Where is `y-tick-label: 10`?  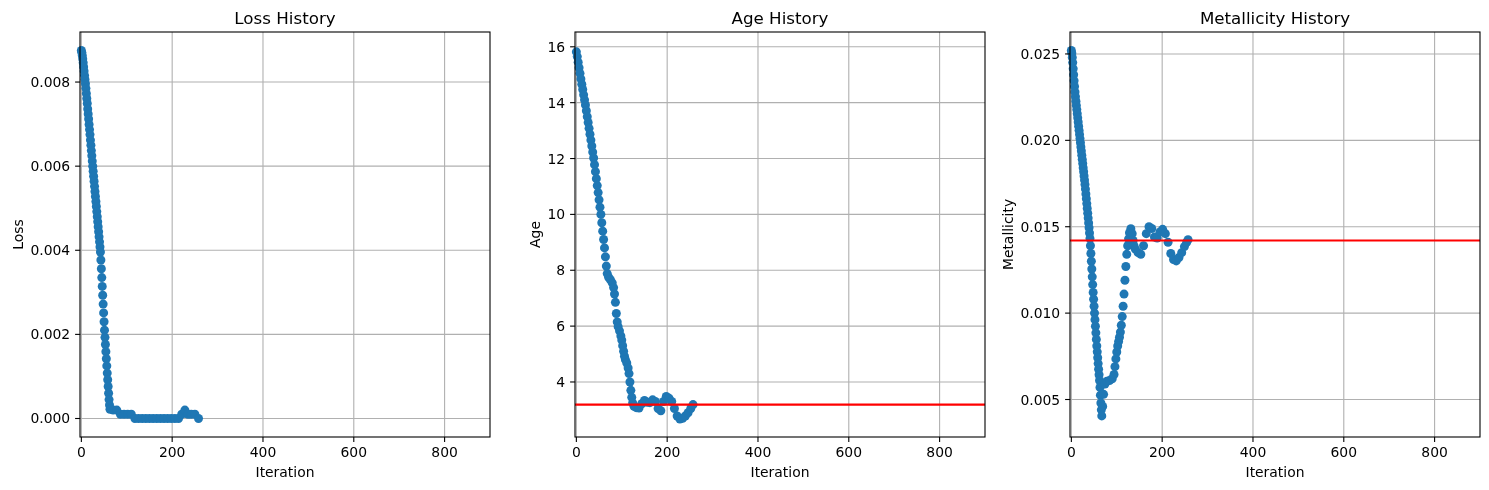
y-tick-label: 10 is located at coordinates (556, 214).